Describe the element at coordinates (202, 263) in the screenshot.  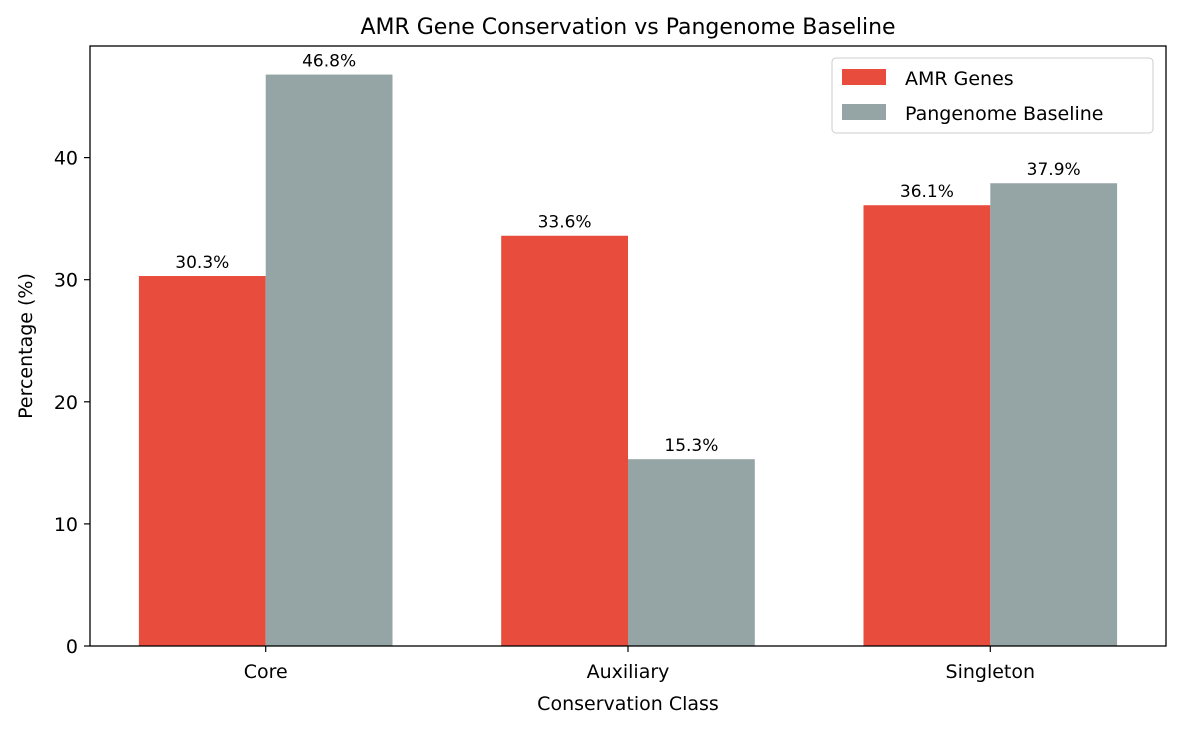
I see `data-label: 30.3%` at that location.